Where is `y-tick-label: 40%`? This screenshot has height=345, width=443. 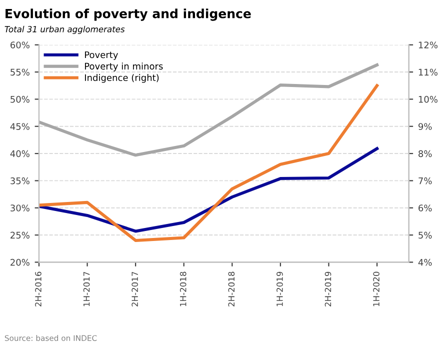
y-tick-label: 40% is located at coordinates (20, 154).